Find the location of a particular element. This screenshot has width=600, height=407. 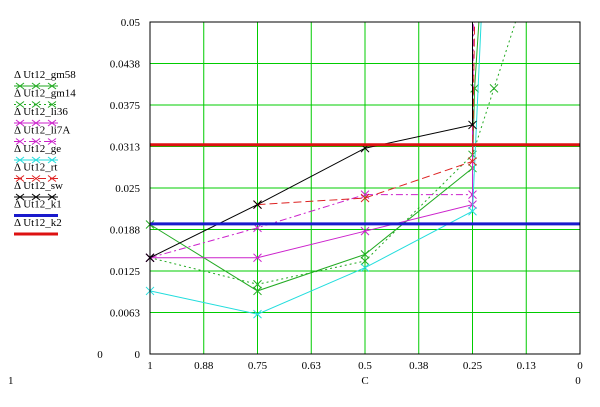

legend-label: Δ Ut12_rt is located at coordinates (35, 168).